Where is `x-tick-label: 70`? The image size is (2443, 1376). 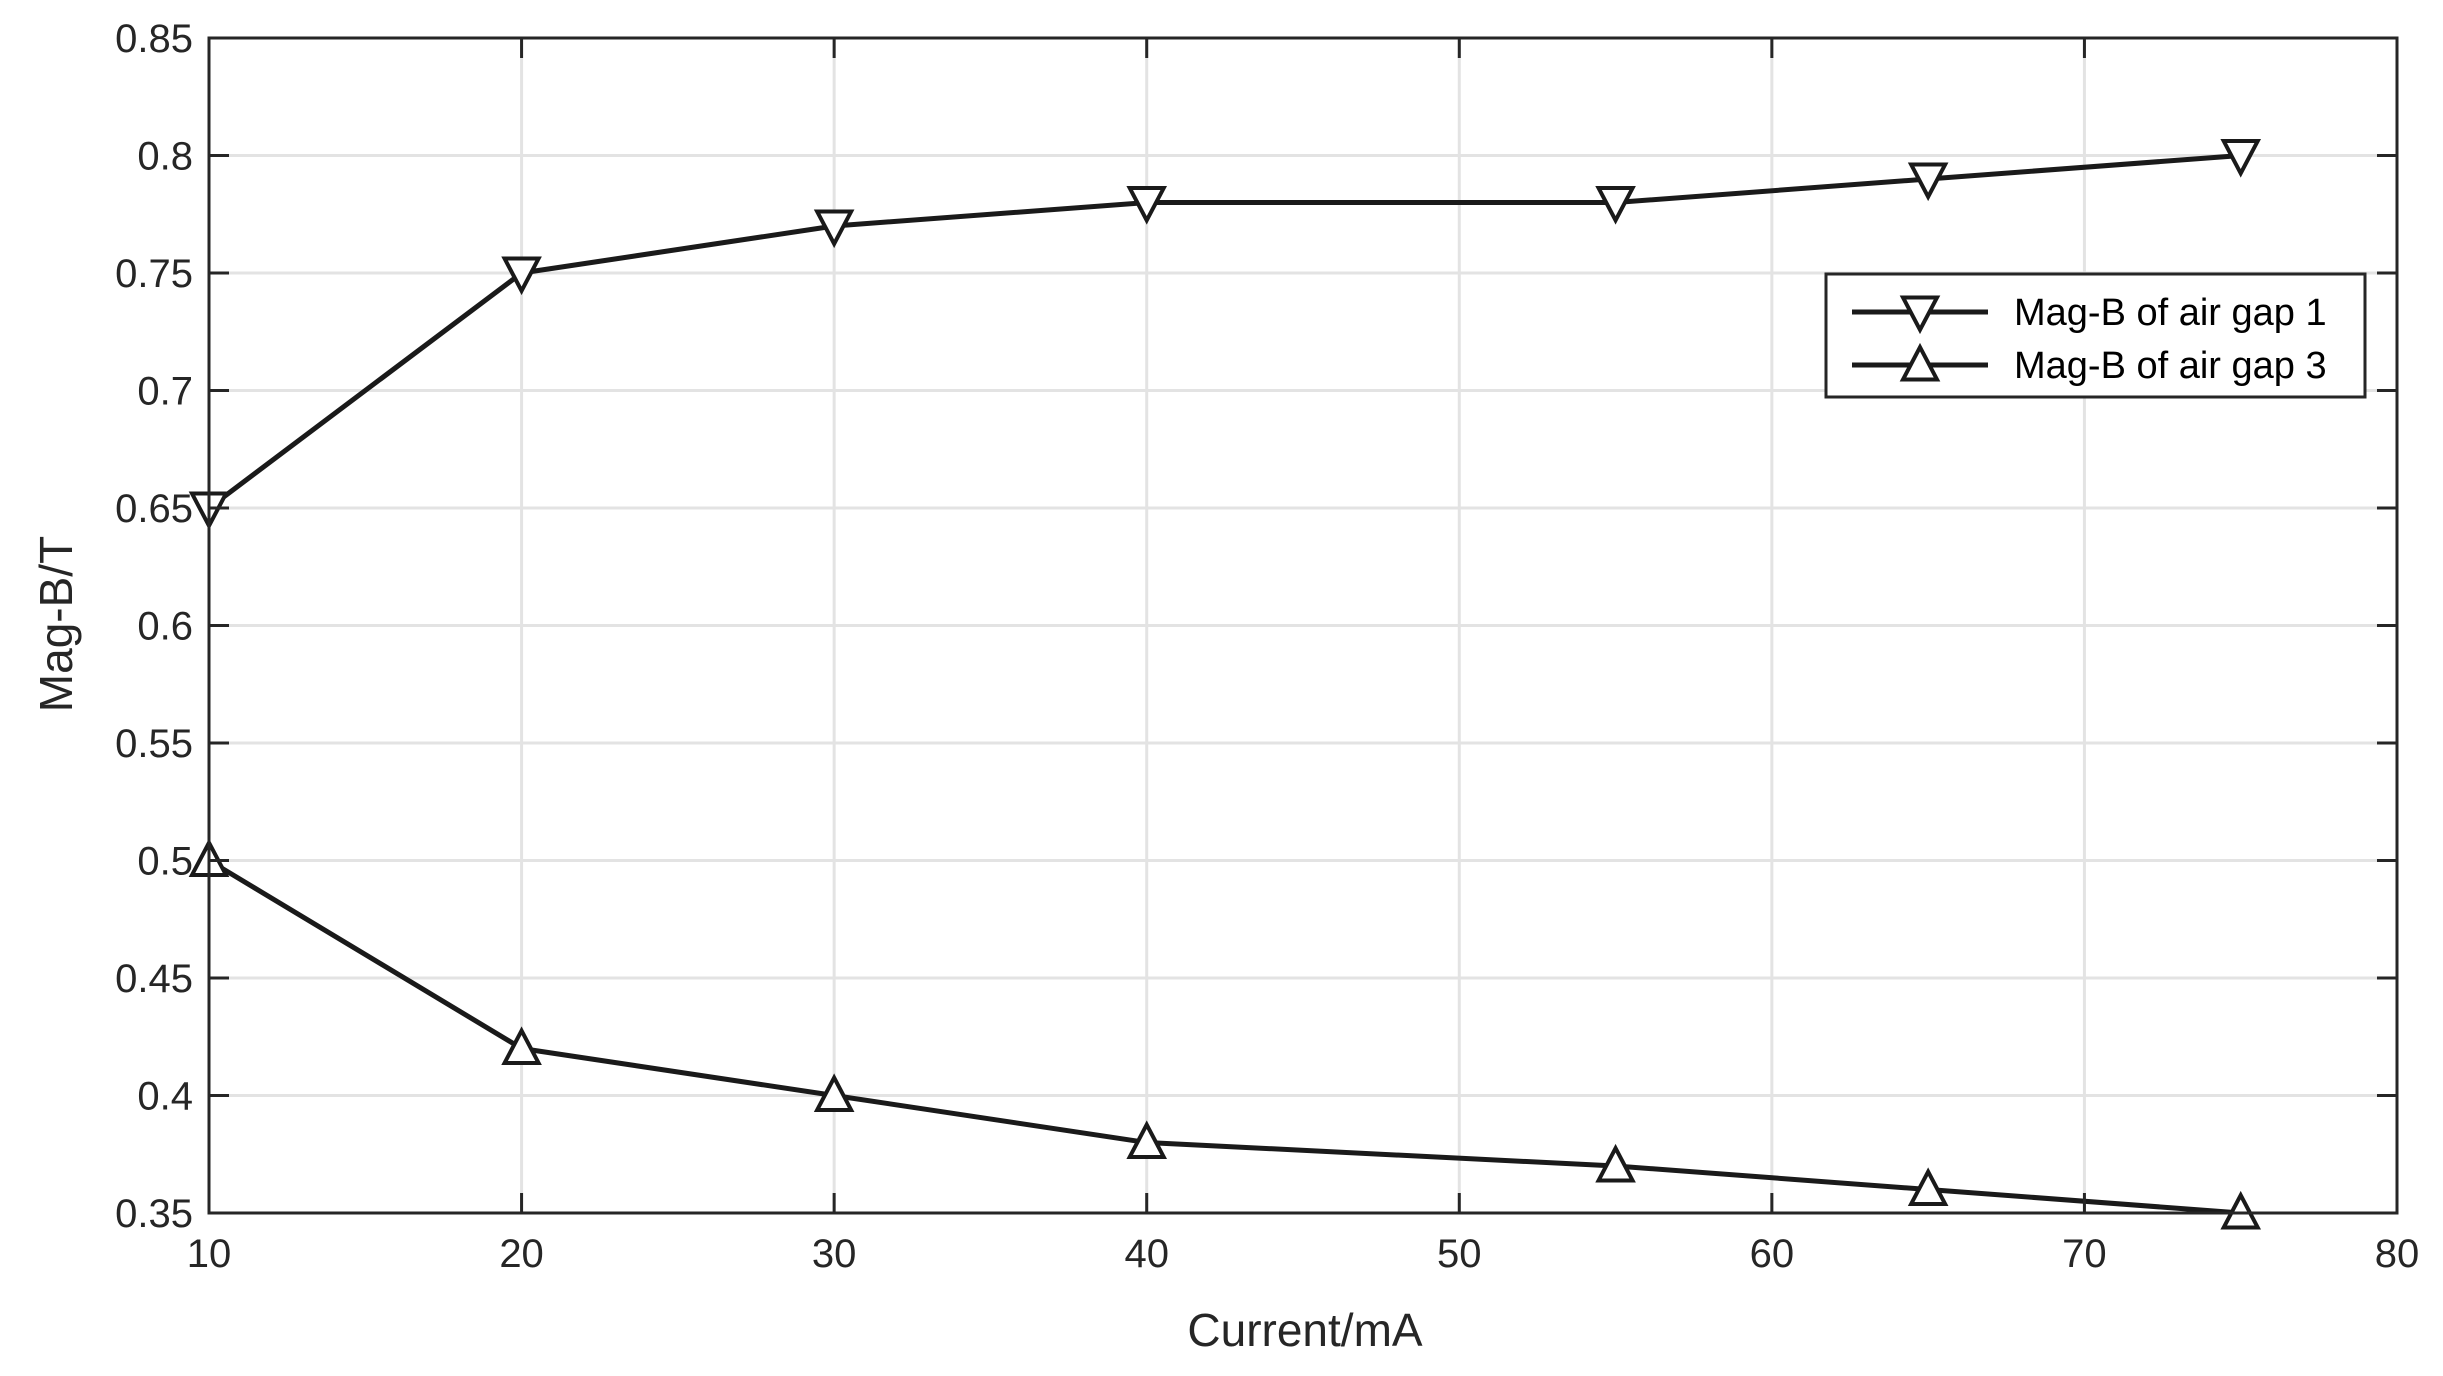
x-tick-label: 70 is located at coordinates (2084, 1254).